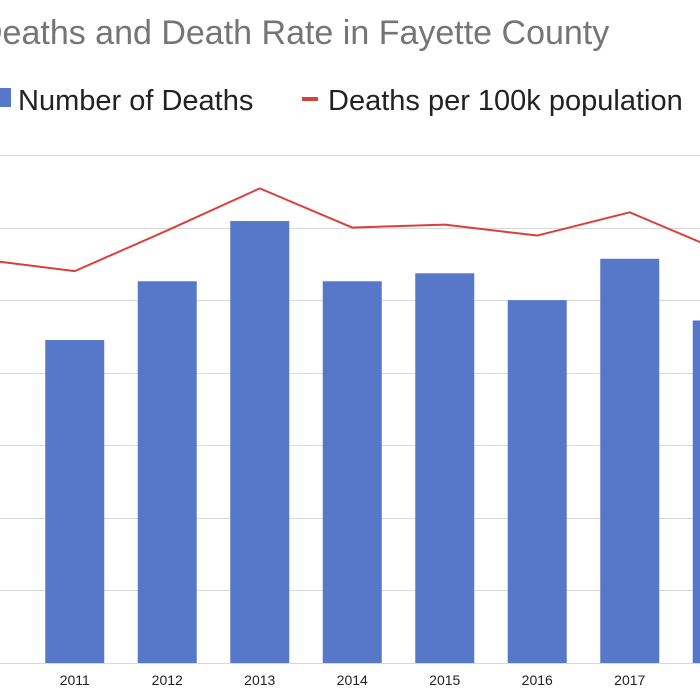  I want to click on legend-label-number-of-deaths: Number of Deaths, so click(135, 101).